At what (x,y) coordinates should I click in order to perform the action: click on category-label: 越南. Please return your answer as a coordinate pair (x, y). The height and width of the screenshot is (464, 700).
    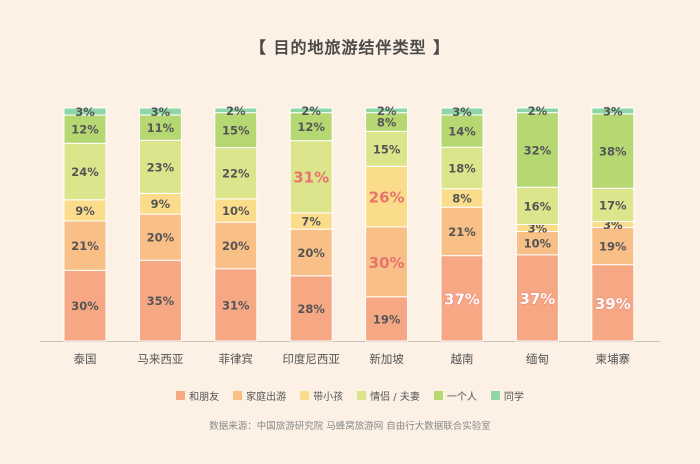
    Looking at the image, I should click on (462, 359).